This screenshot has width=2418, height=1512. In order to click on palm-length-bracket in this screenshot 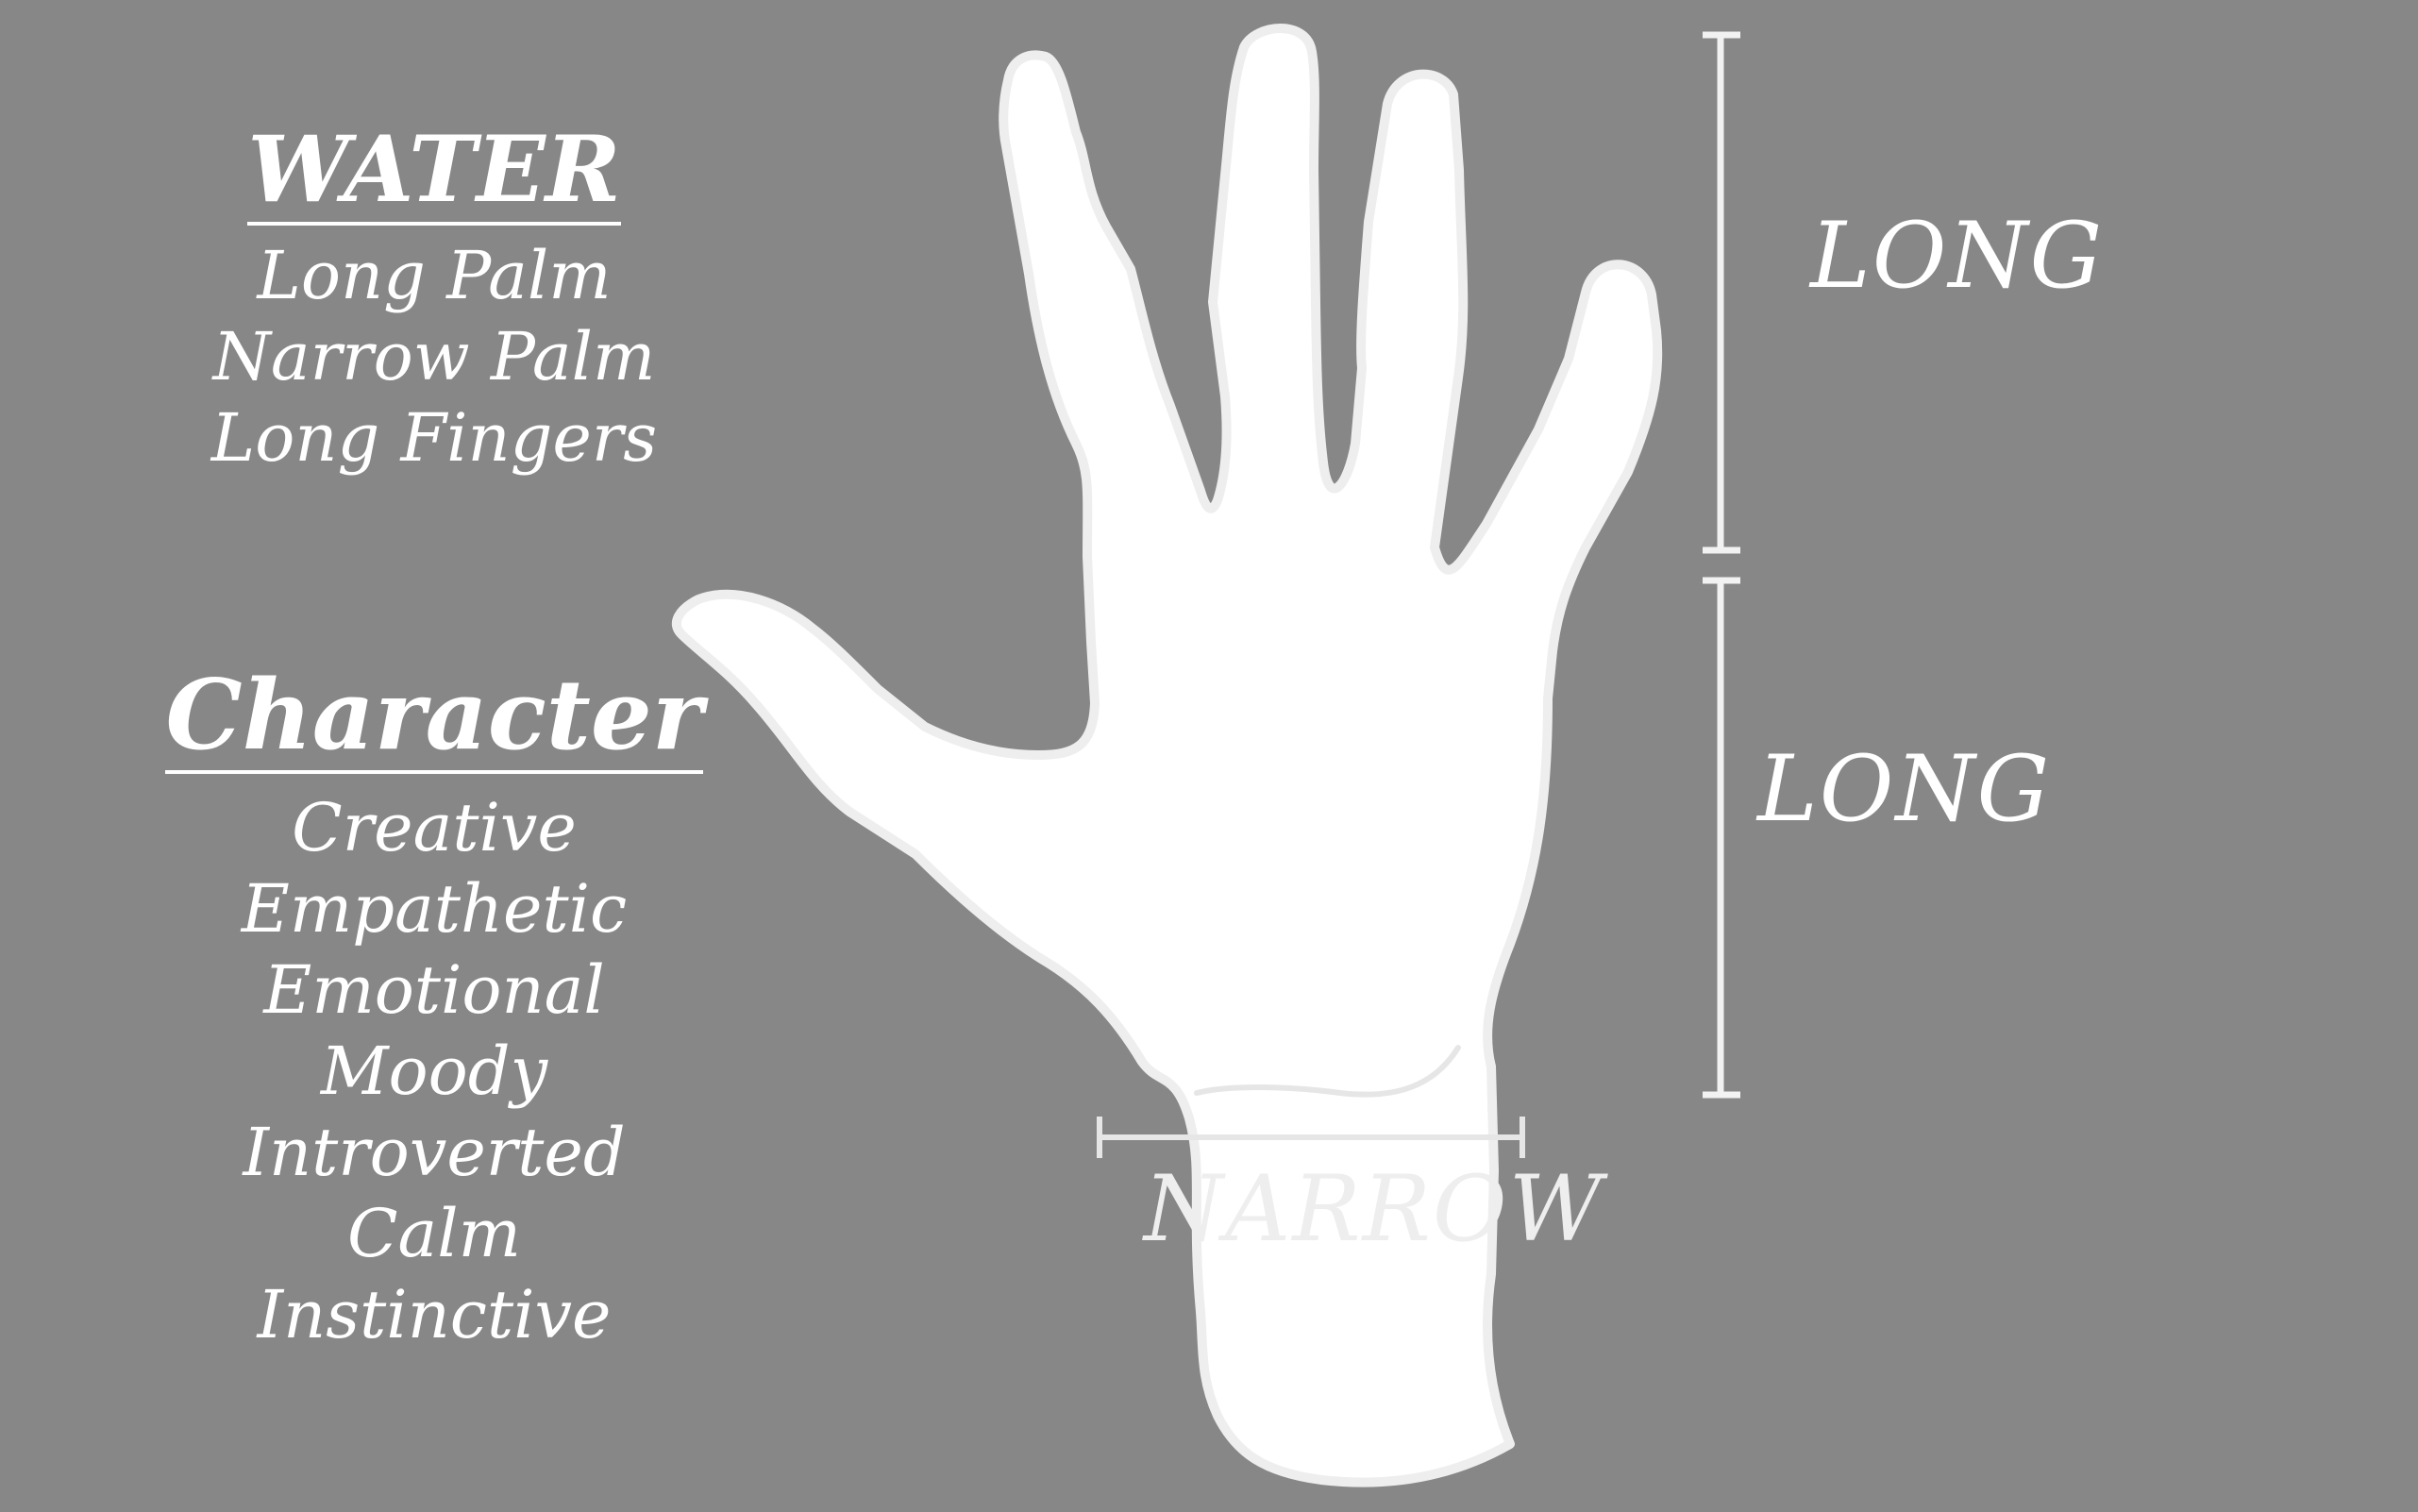, I will do `click(1721, 838)`.